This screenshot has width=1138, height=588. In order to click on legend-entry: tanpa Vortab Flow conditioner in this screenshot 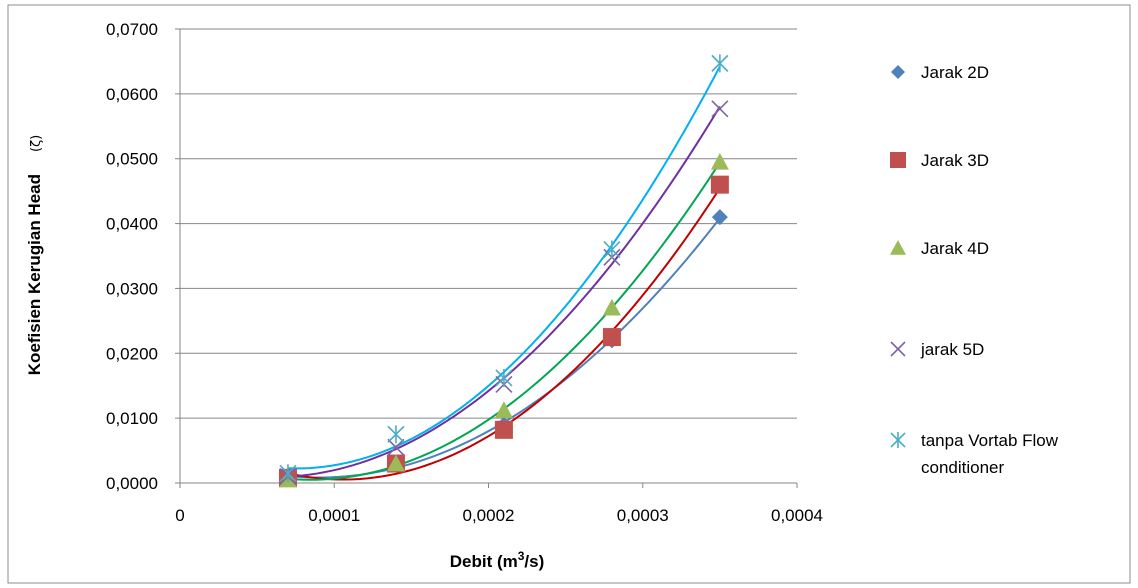, I will do `click(974, 454)`.